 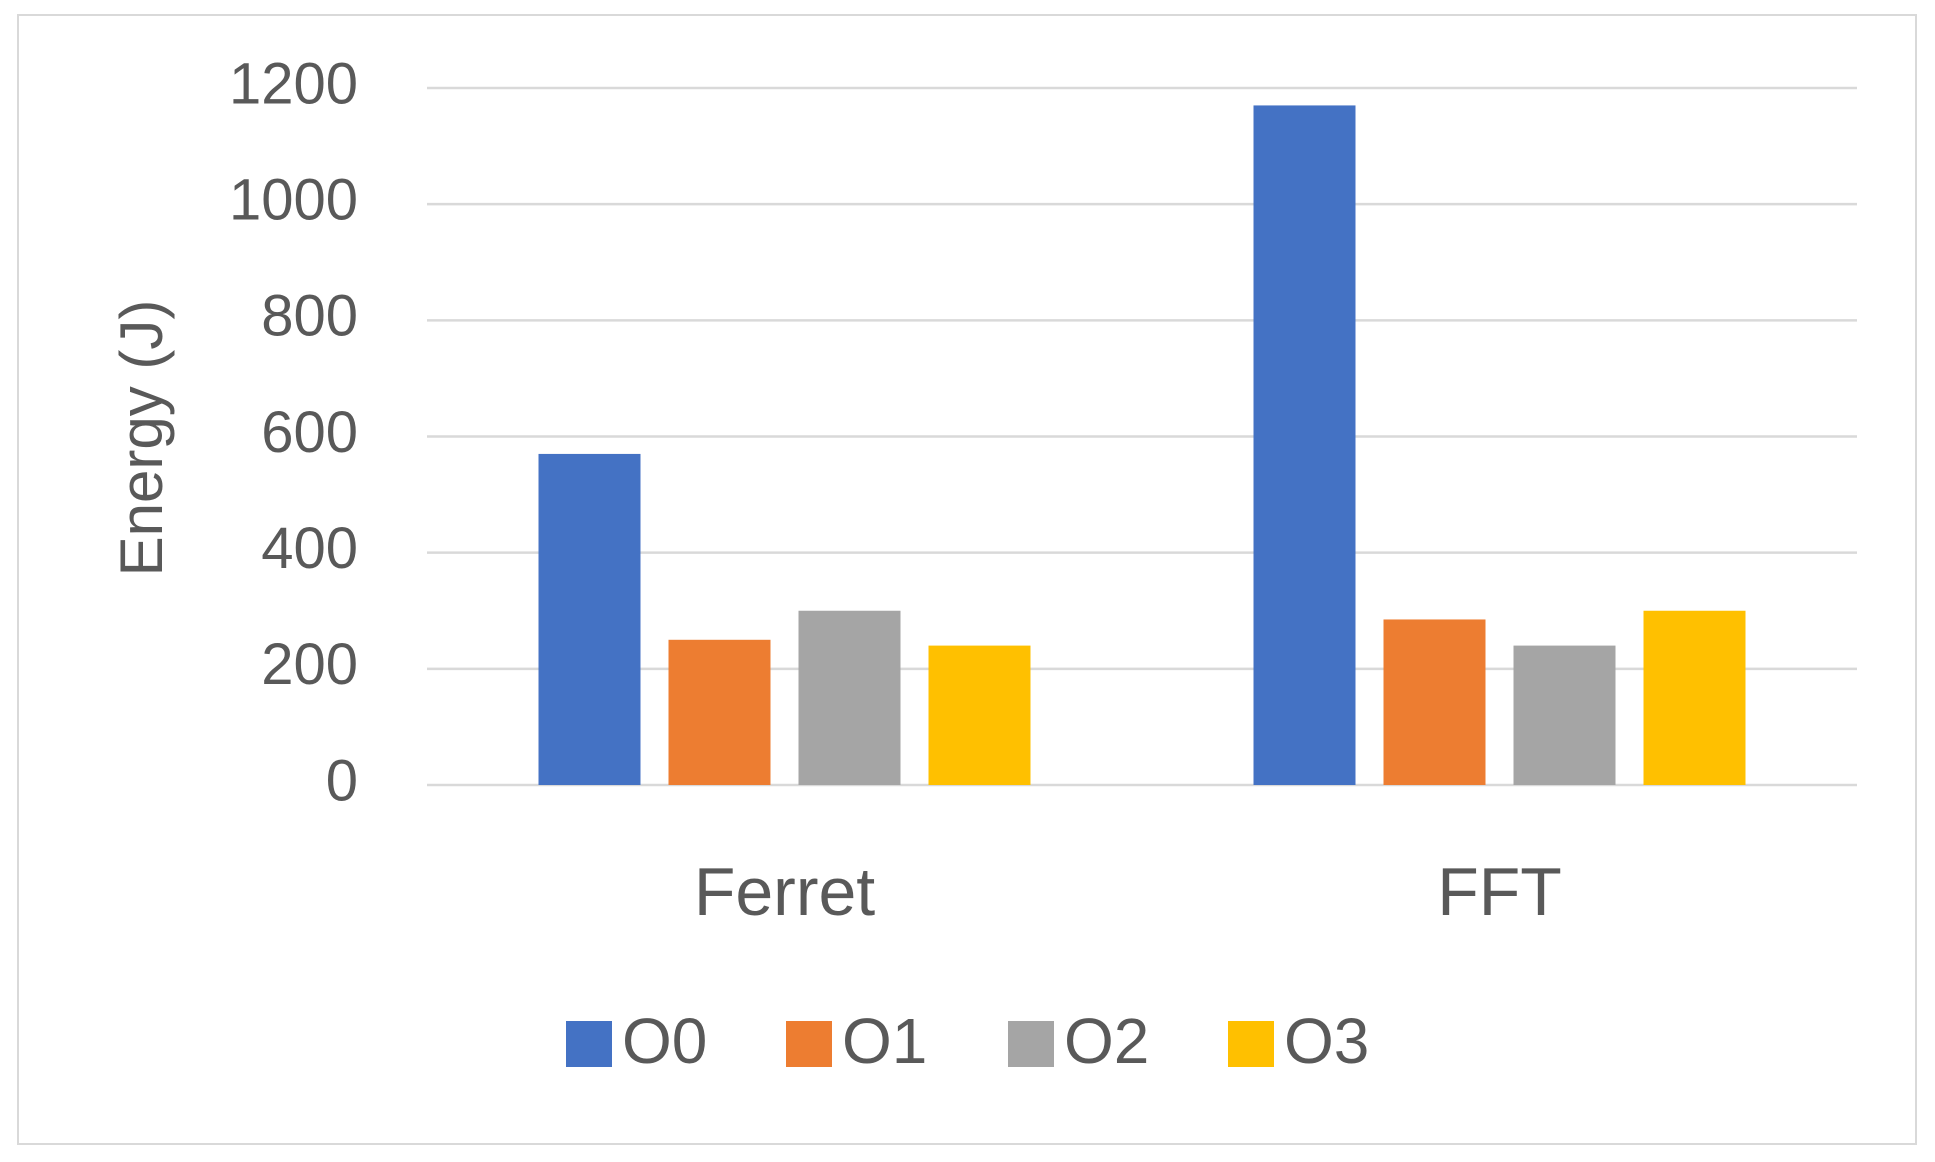 I want to click on x-tick-label: FFT, so click(x=1499, y=892).